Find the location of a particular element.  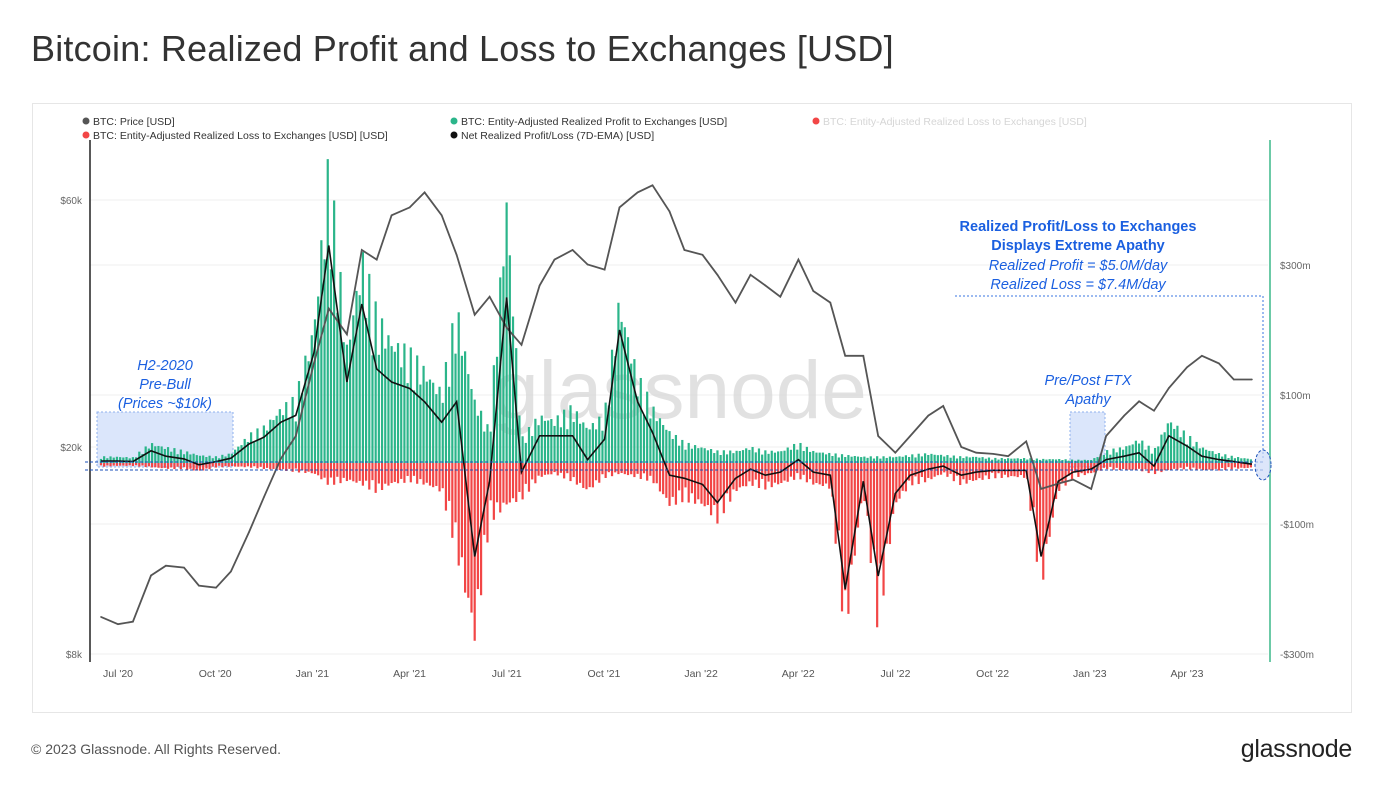

legend-marker is located at coordinates (816, 121).